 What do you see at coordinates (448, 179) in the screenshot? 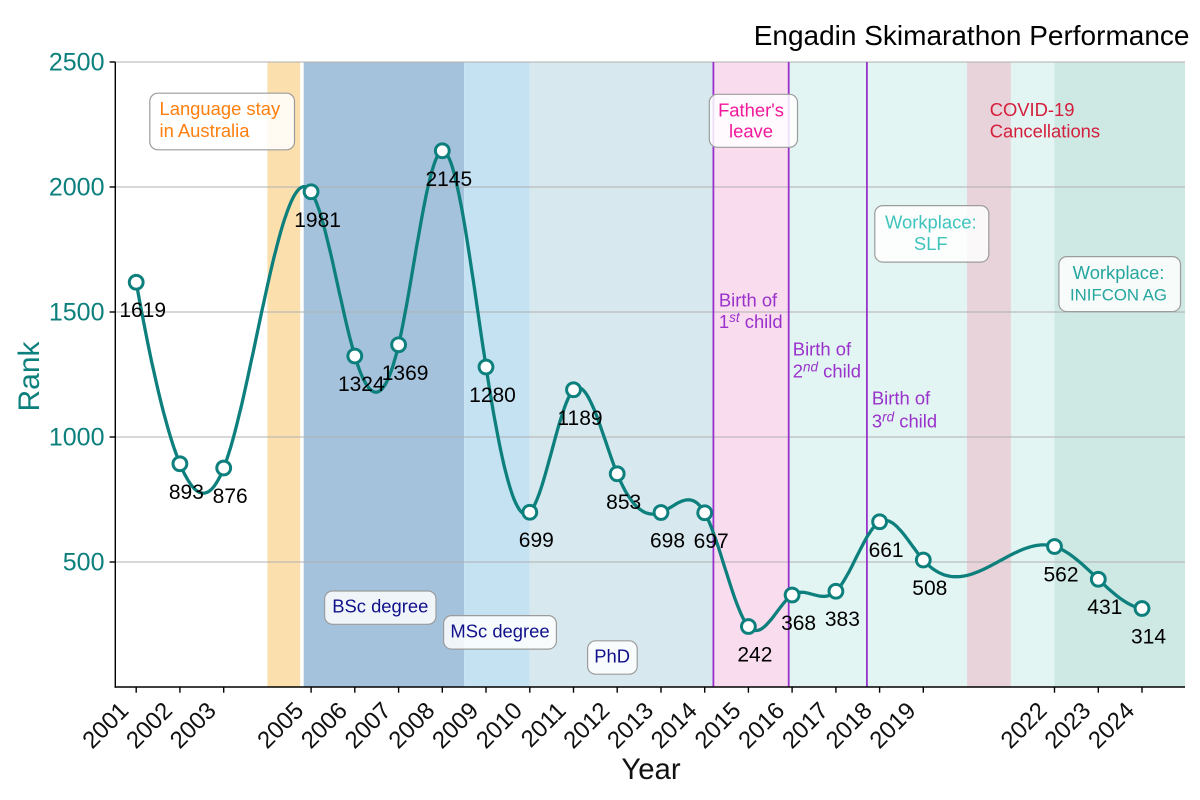
I see `svg-text: 2145` at bounding box center [448, 179].